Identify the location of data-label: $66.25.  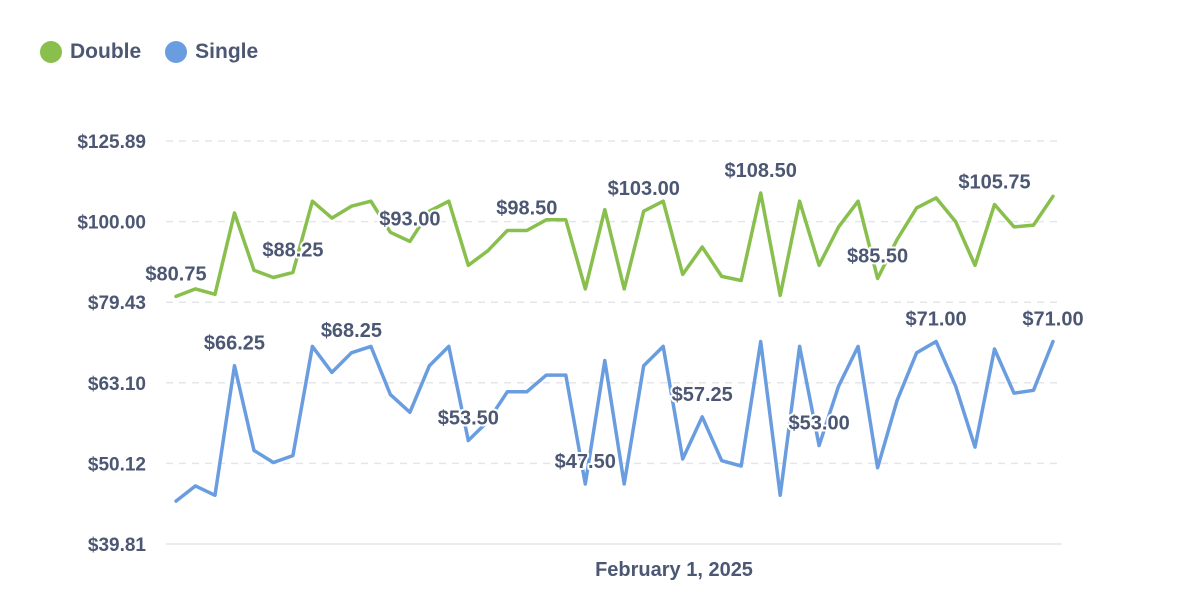
(234, 344).